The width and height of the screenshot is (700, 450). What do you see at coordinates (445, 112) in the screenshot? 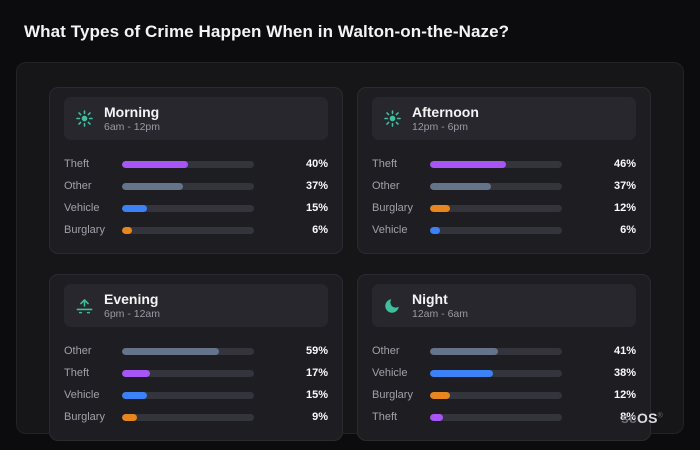
I see `card-title: Afternoon` at bounding box center [445, 112].